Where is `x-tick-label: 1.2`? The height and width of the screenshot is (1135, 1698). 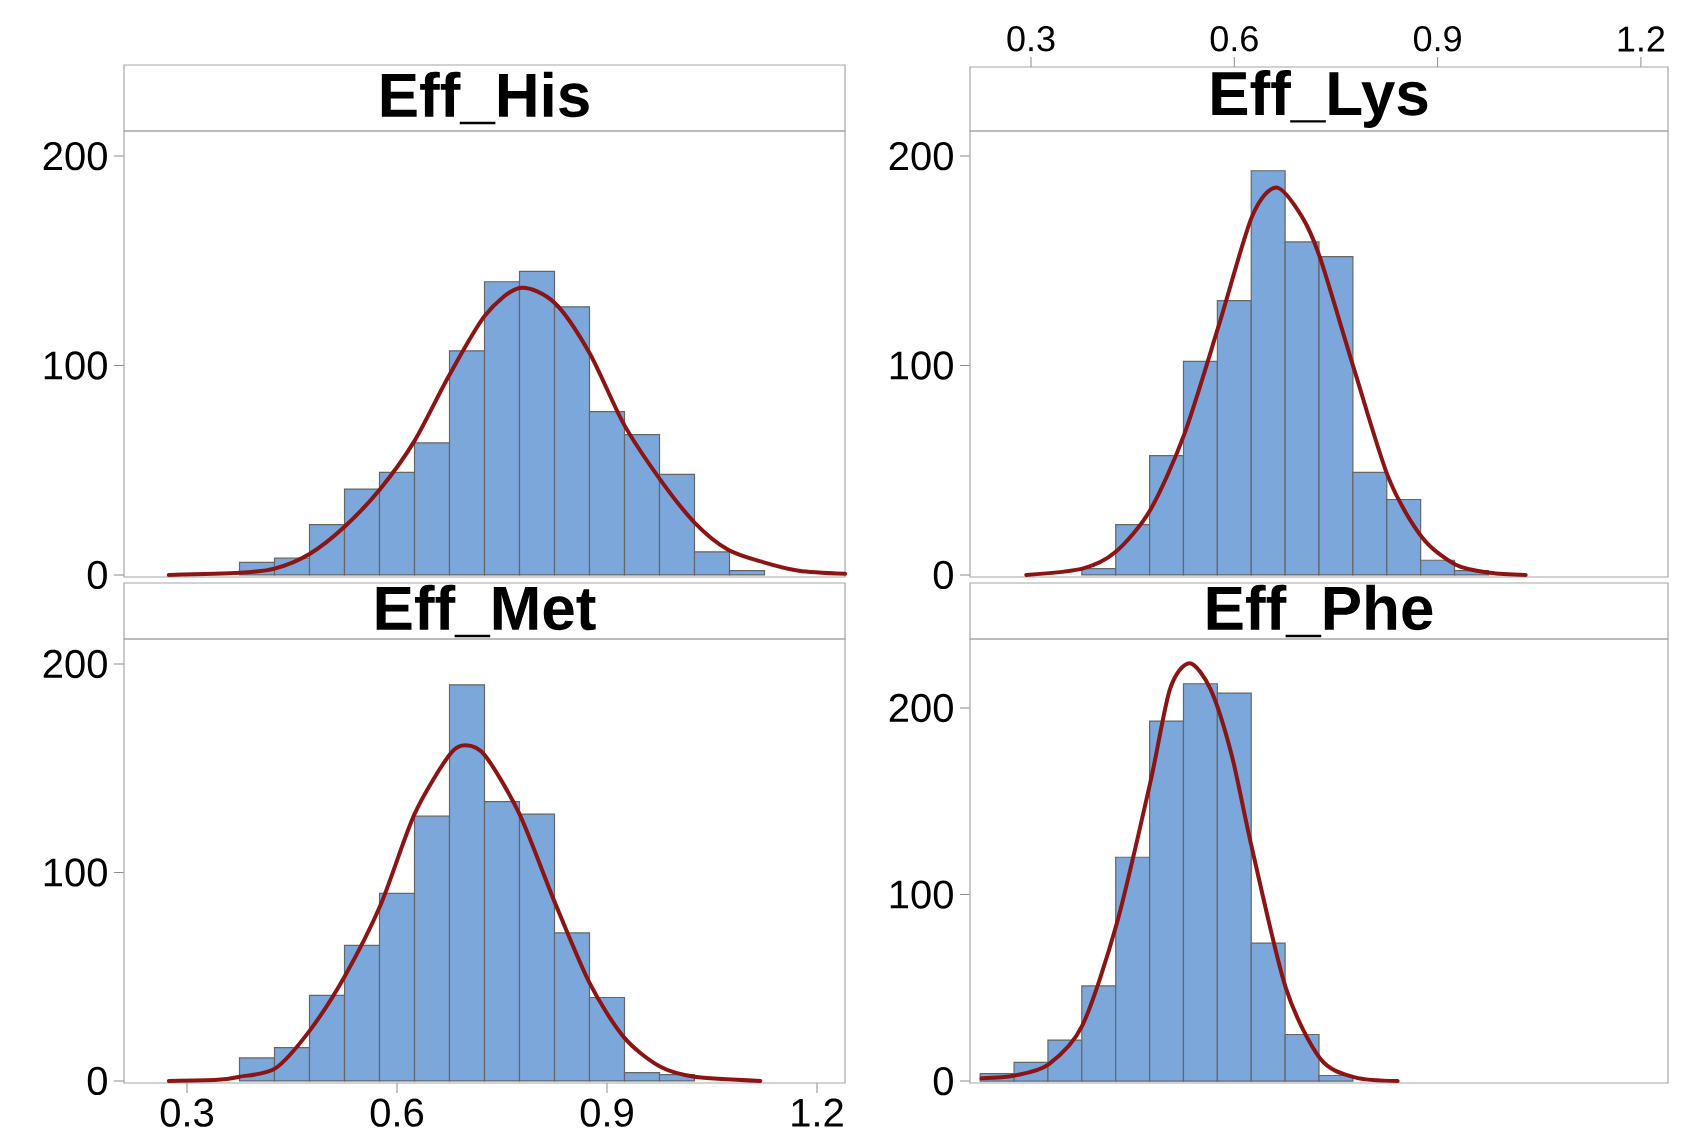
x-tick-label: 1.2 is located at coordinates (817, 1112).